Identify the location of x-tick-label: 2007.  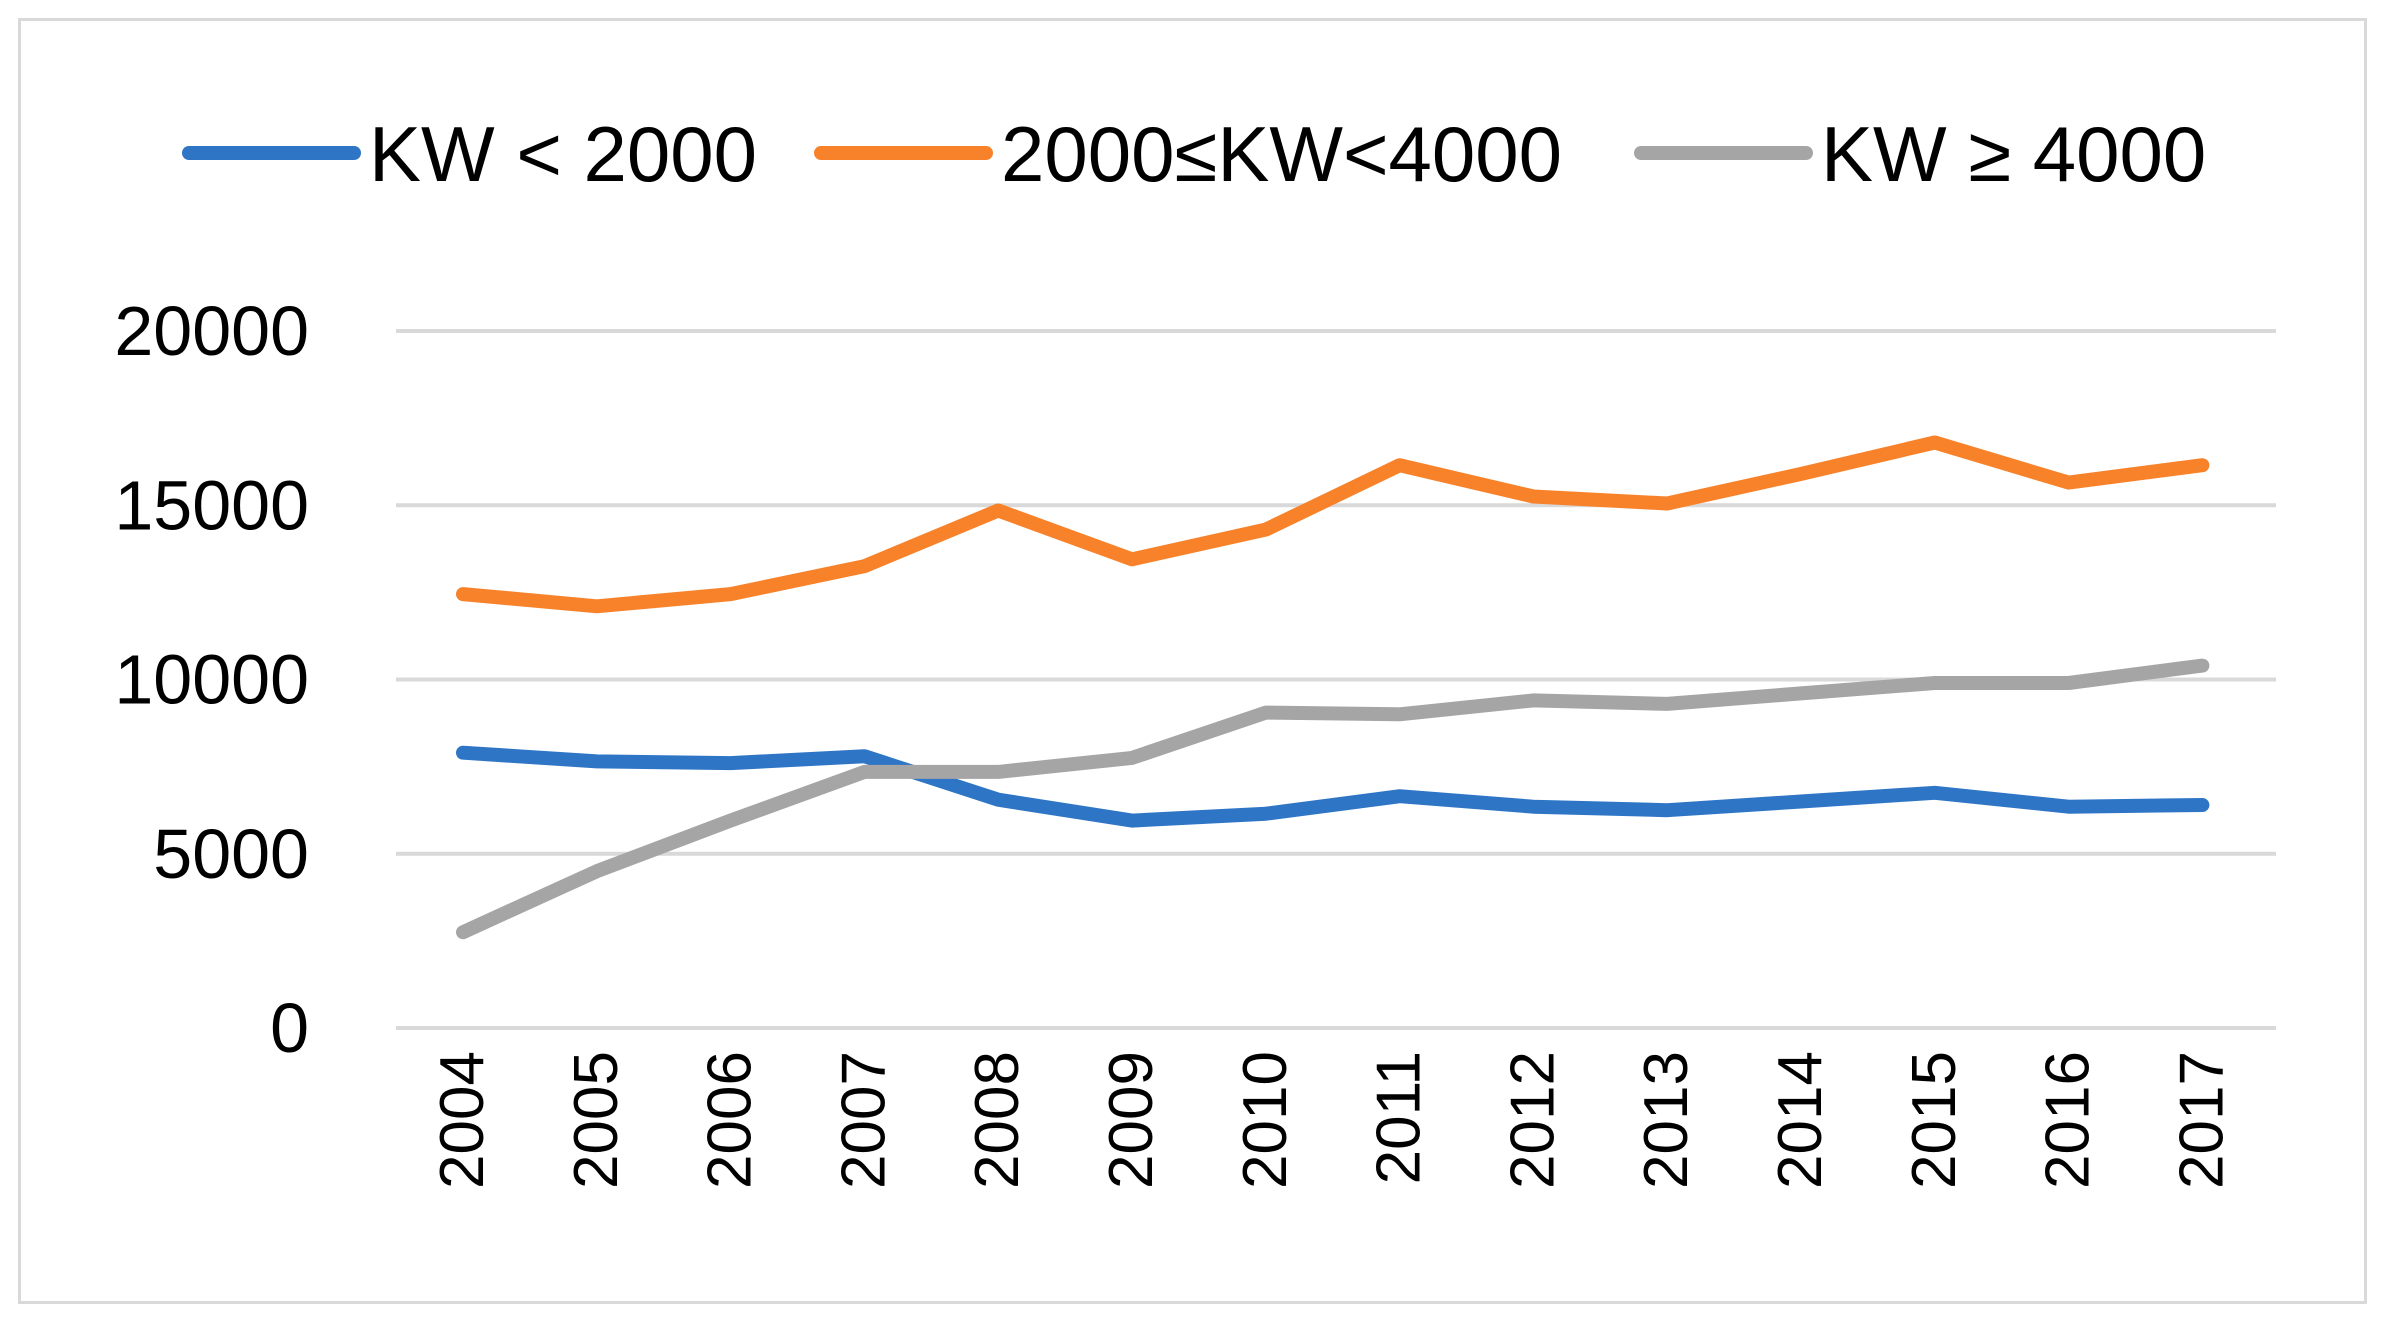
(863, 1120).